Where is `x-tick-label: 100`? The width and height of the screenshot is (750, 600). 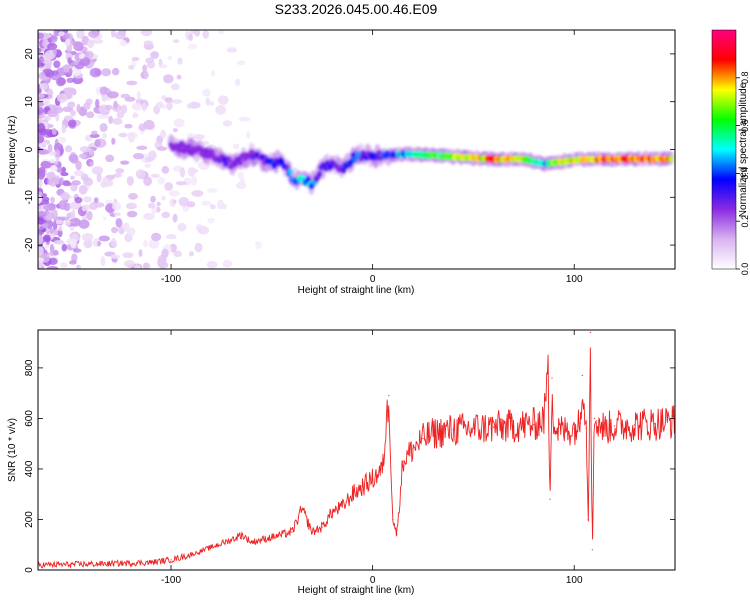 x-tick-label: 100 is located at coordinates (574, 279).